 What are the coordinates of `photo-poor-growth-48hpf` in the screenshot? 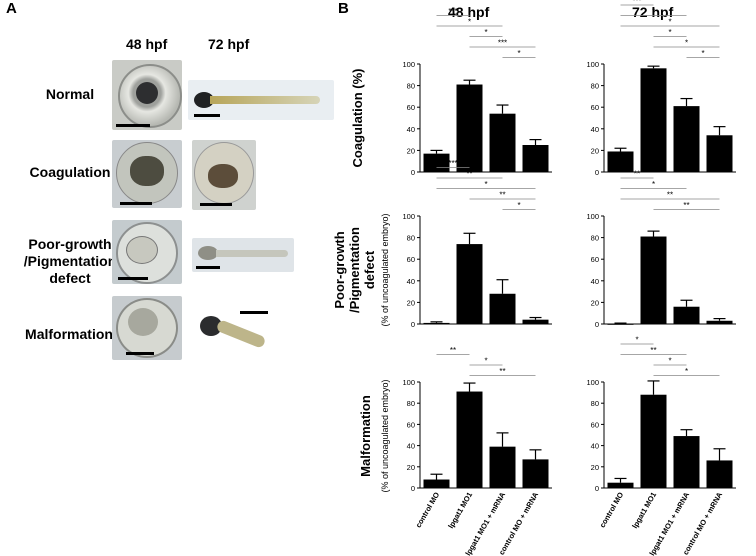 It's located at (147, 252).